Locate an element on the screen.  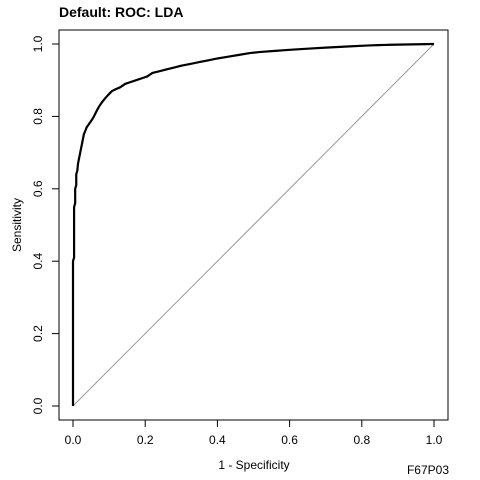
x-tick-label: 0.0 is located at coordinates (73, 440).